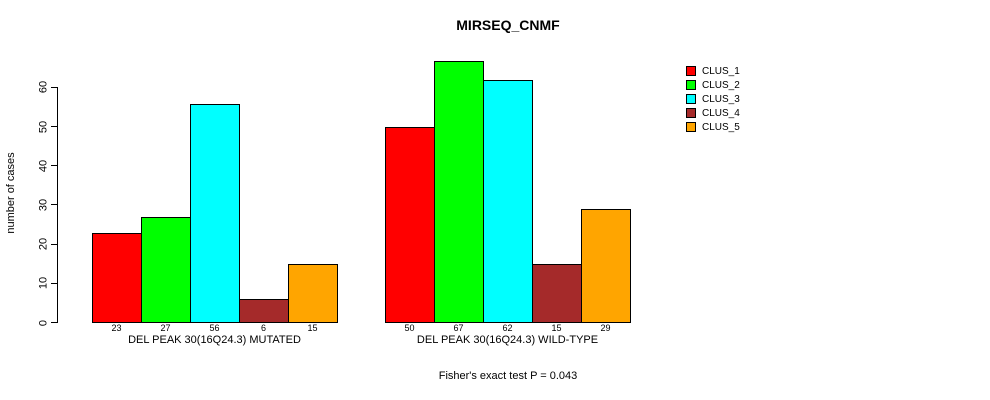 This screenshot has width=990, height=400. Describe the element at coordinates (721, 127) in the screenshot. I see `legend-label: CLUS_5` at that location.